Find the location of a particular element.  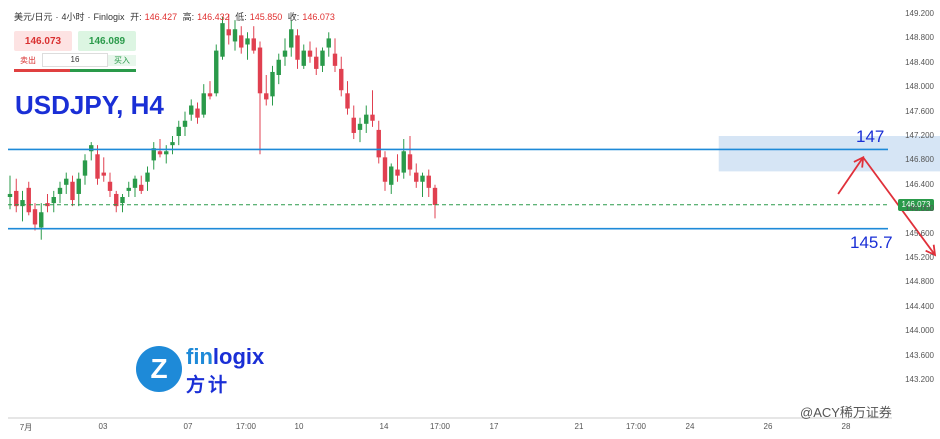

x-tick-label: 7月 is located at coordinates (26, 427).